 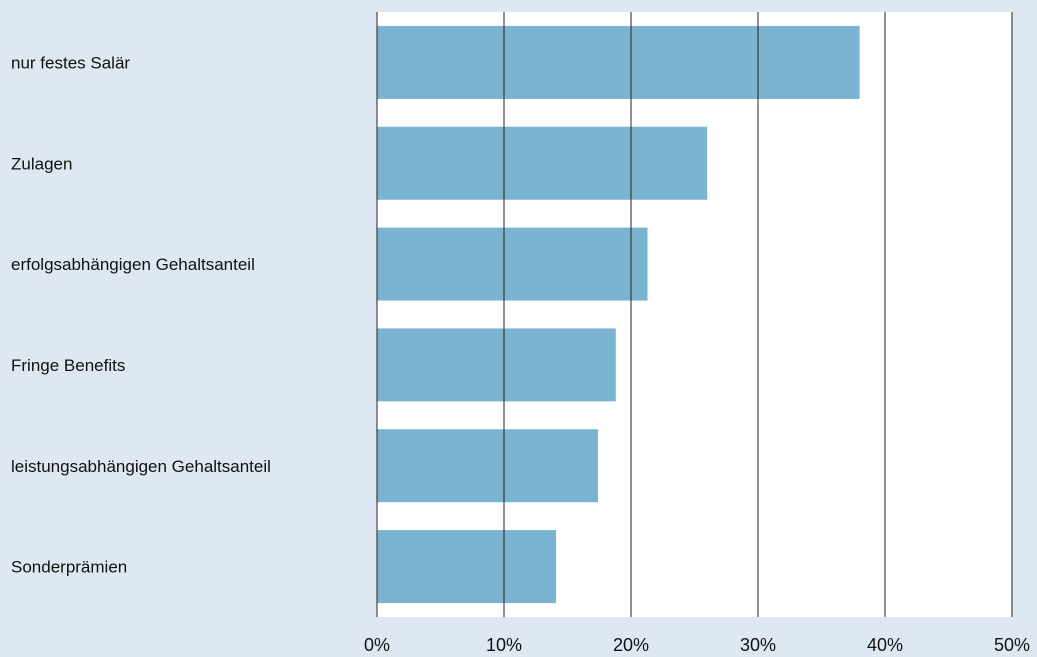 I want to click on category-label-0: nur festes Salär, so click(x=70, y=62).